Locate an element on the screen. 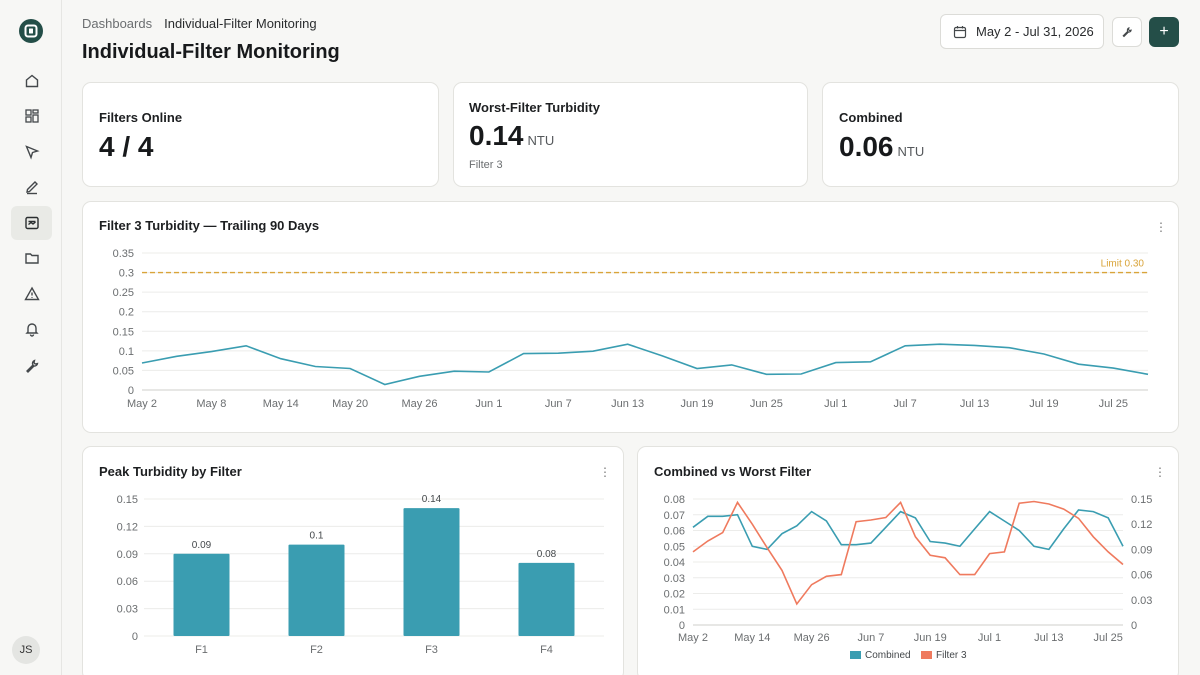  x-tick-label: Jun 13 is located at coordinates (627, 404).